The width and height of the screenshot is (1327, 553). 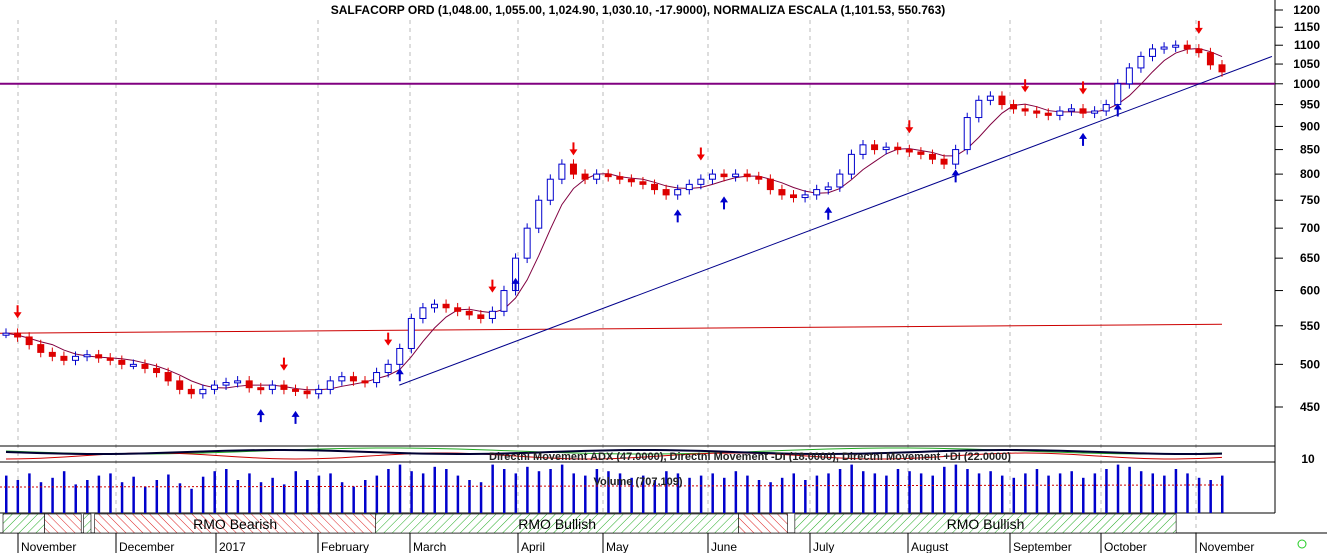 I want to click on y-tick-label: 600, so click(x=1310, y=291).